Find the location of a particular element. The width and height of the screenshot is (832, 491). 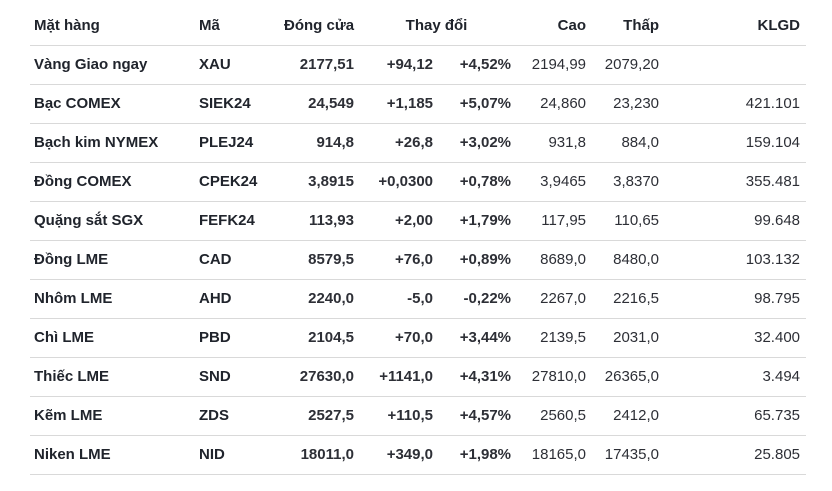

low-price: 3,8370 is located at coordinates (627, 182).